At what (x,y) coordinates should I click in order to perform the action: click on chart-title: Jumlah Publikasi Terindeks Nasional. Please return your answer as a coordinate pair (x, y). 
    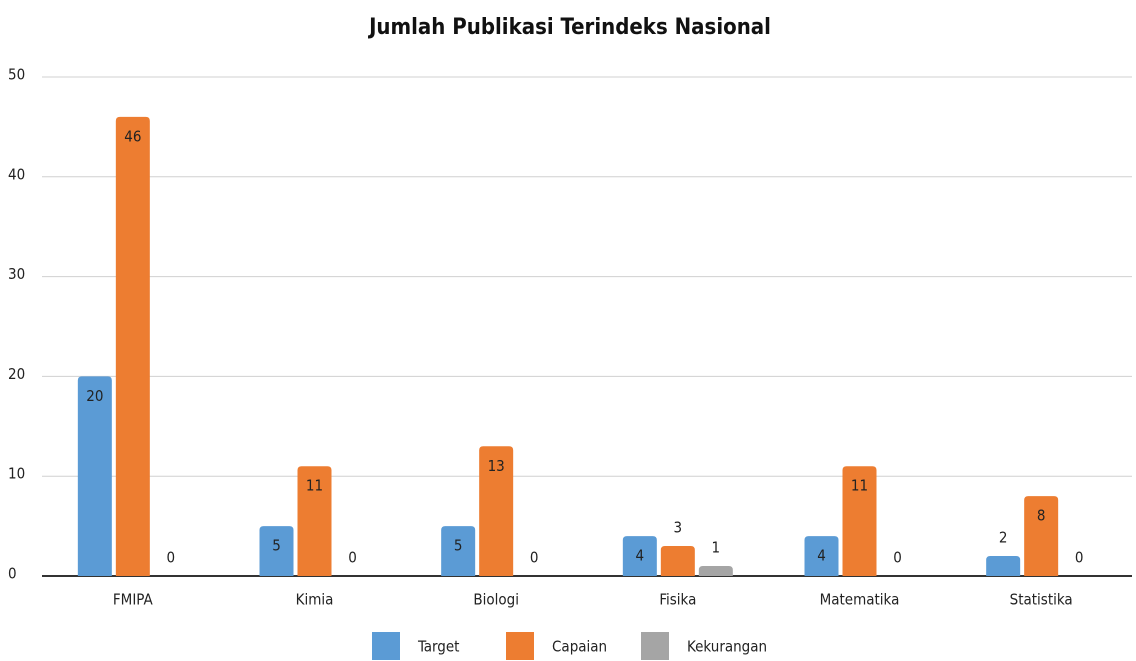
    Looking at the image, I should click on (569, 27).